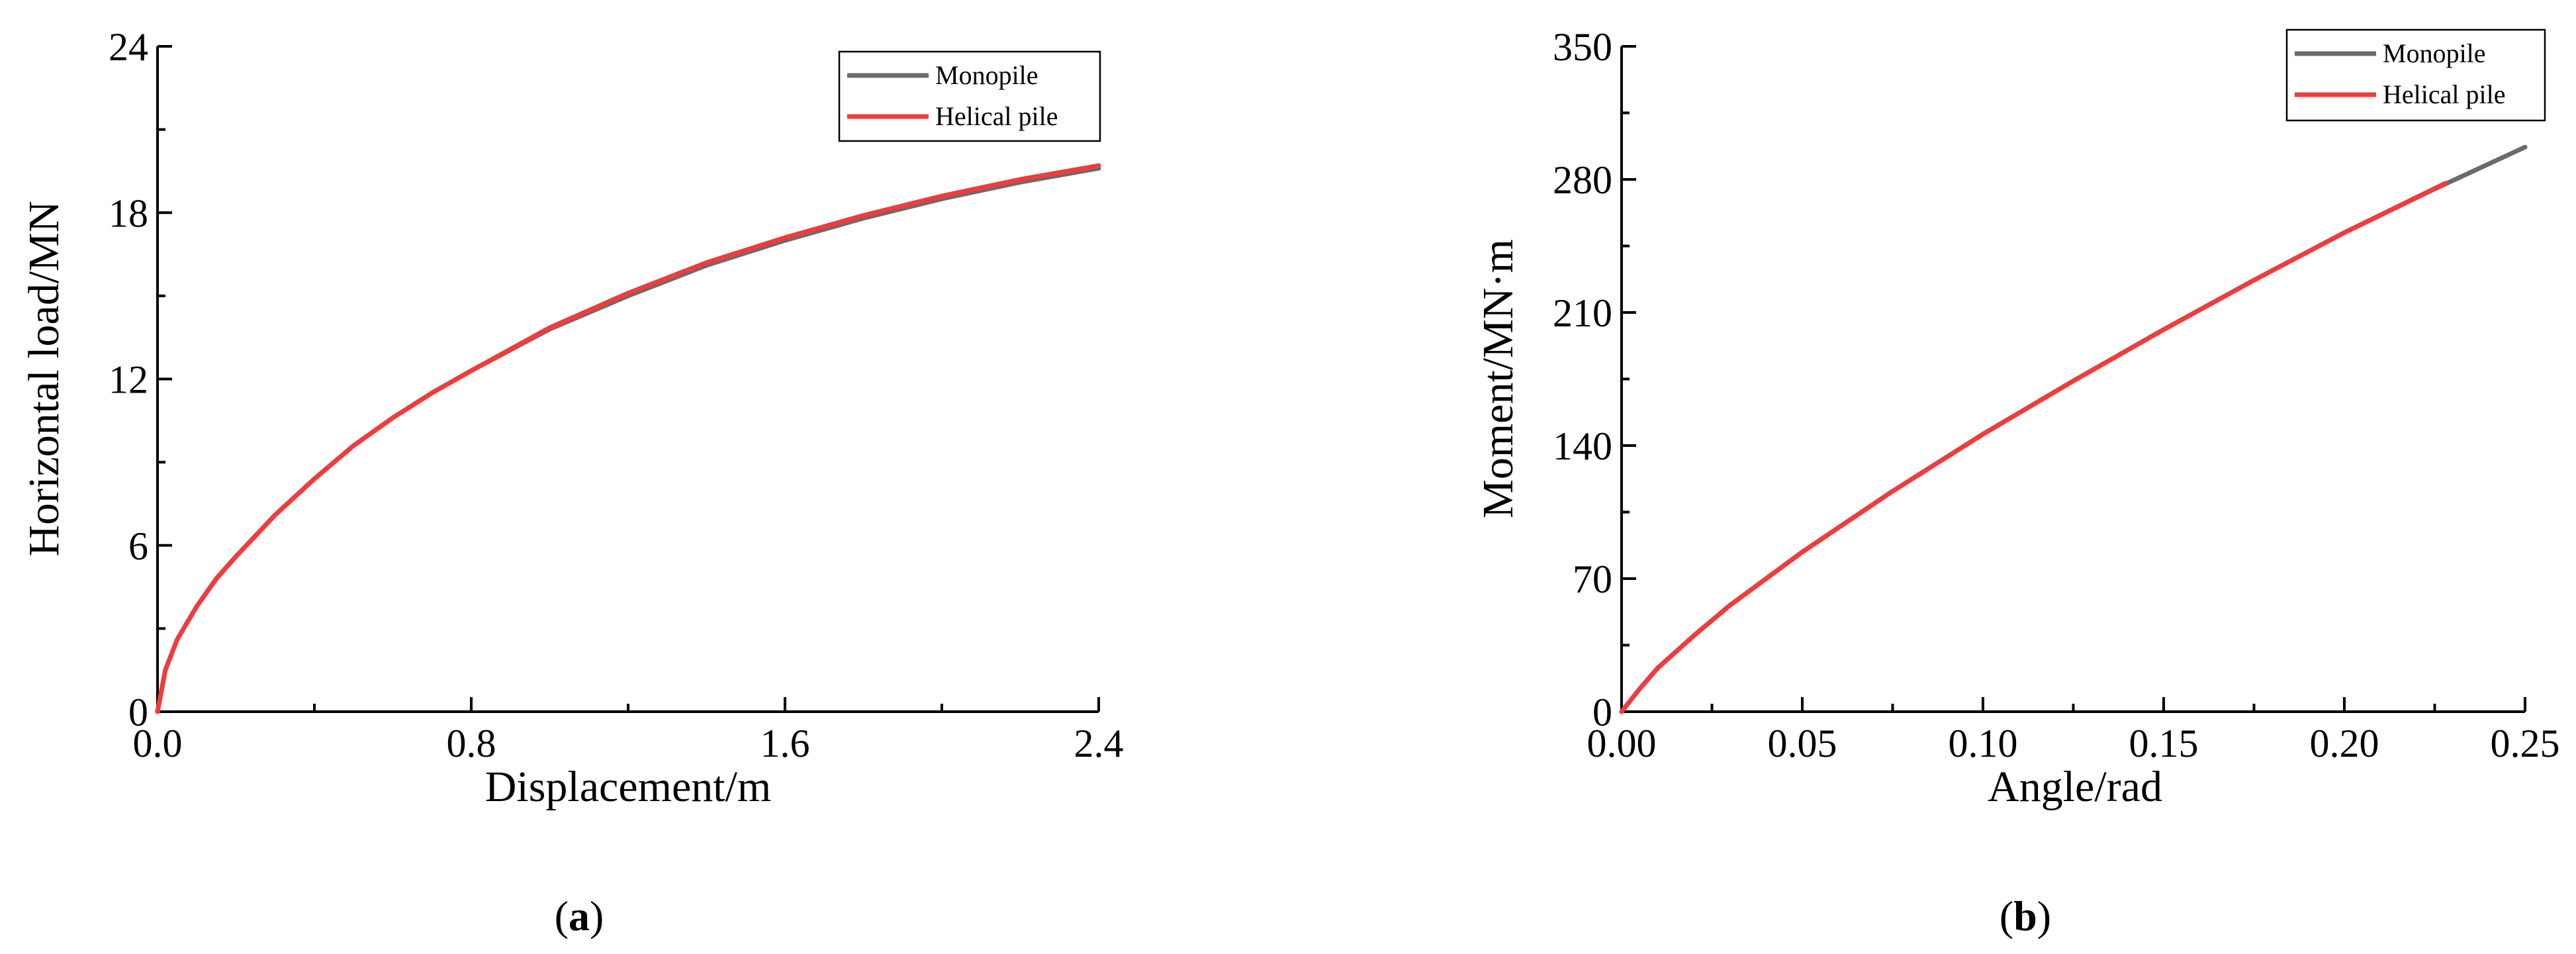 The height and width of the screenshot is (954, 2576). What do you see at coordinates (158, 743) in the screenshot?
I see `x-tick-label: 0.0` at bounding box center [158, 743].